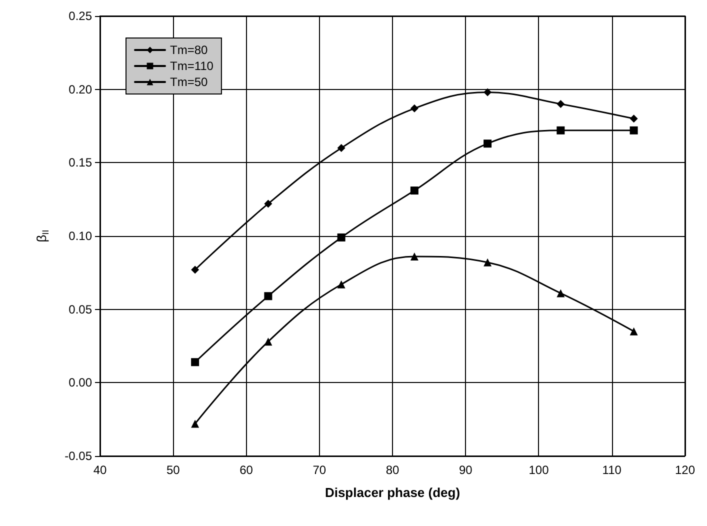 The width and height of the screenshot is (707, 526). I want to click on x-tick-label: 50, so click(173, 470).